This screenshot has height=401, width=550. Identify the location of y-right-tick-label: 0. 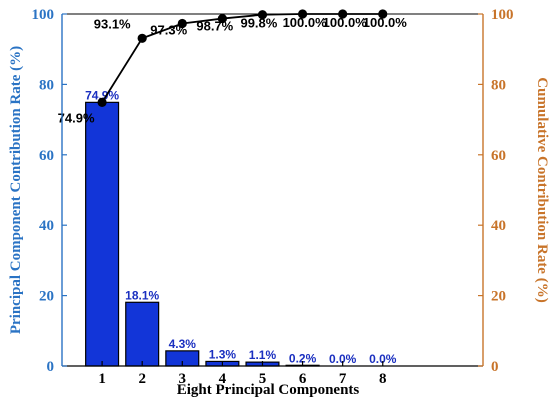
(495, 367).